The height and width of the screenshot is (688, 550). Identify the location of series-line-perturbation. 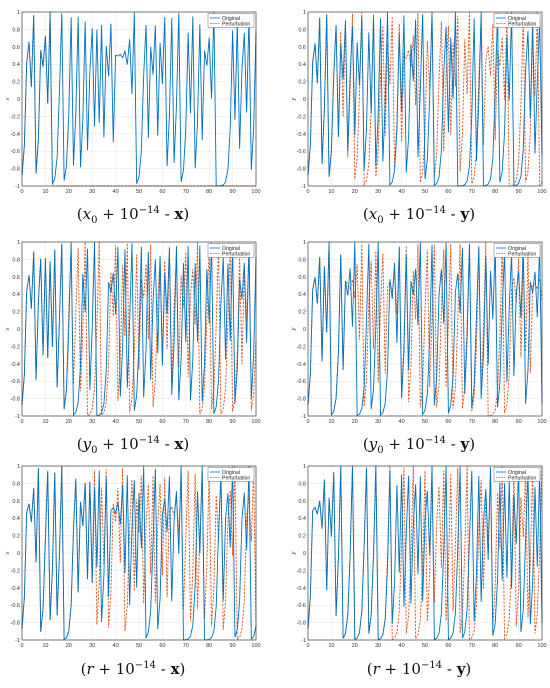
(139, 553).